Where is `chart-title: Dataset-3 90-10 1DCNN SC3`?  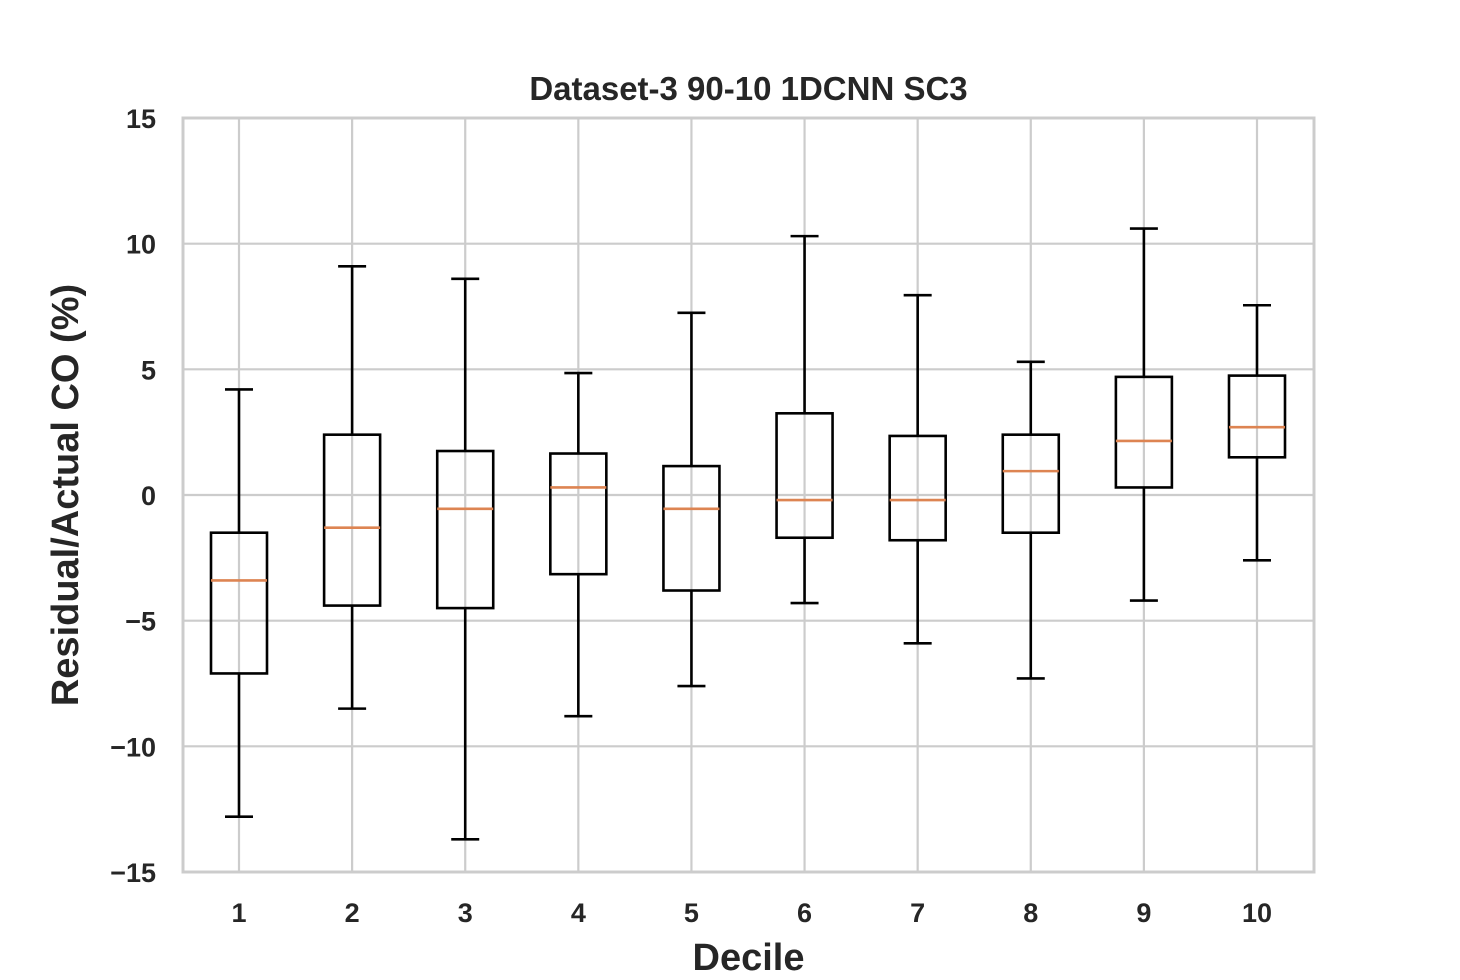 chart-title: Dataset-3 90-10 1DCNN SC3 is located at coordinates (748, 88).